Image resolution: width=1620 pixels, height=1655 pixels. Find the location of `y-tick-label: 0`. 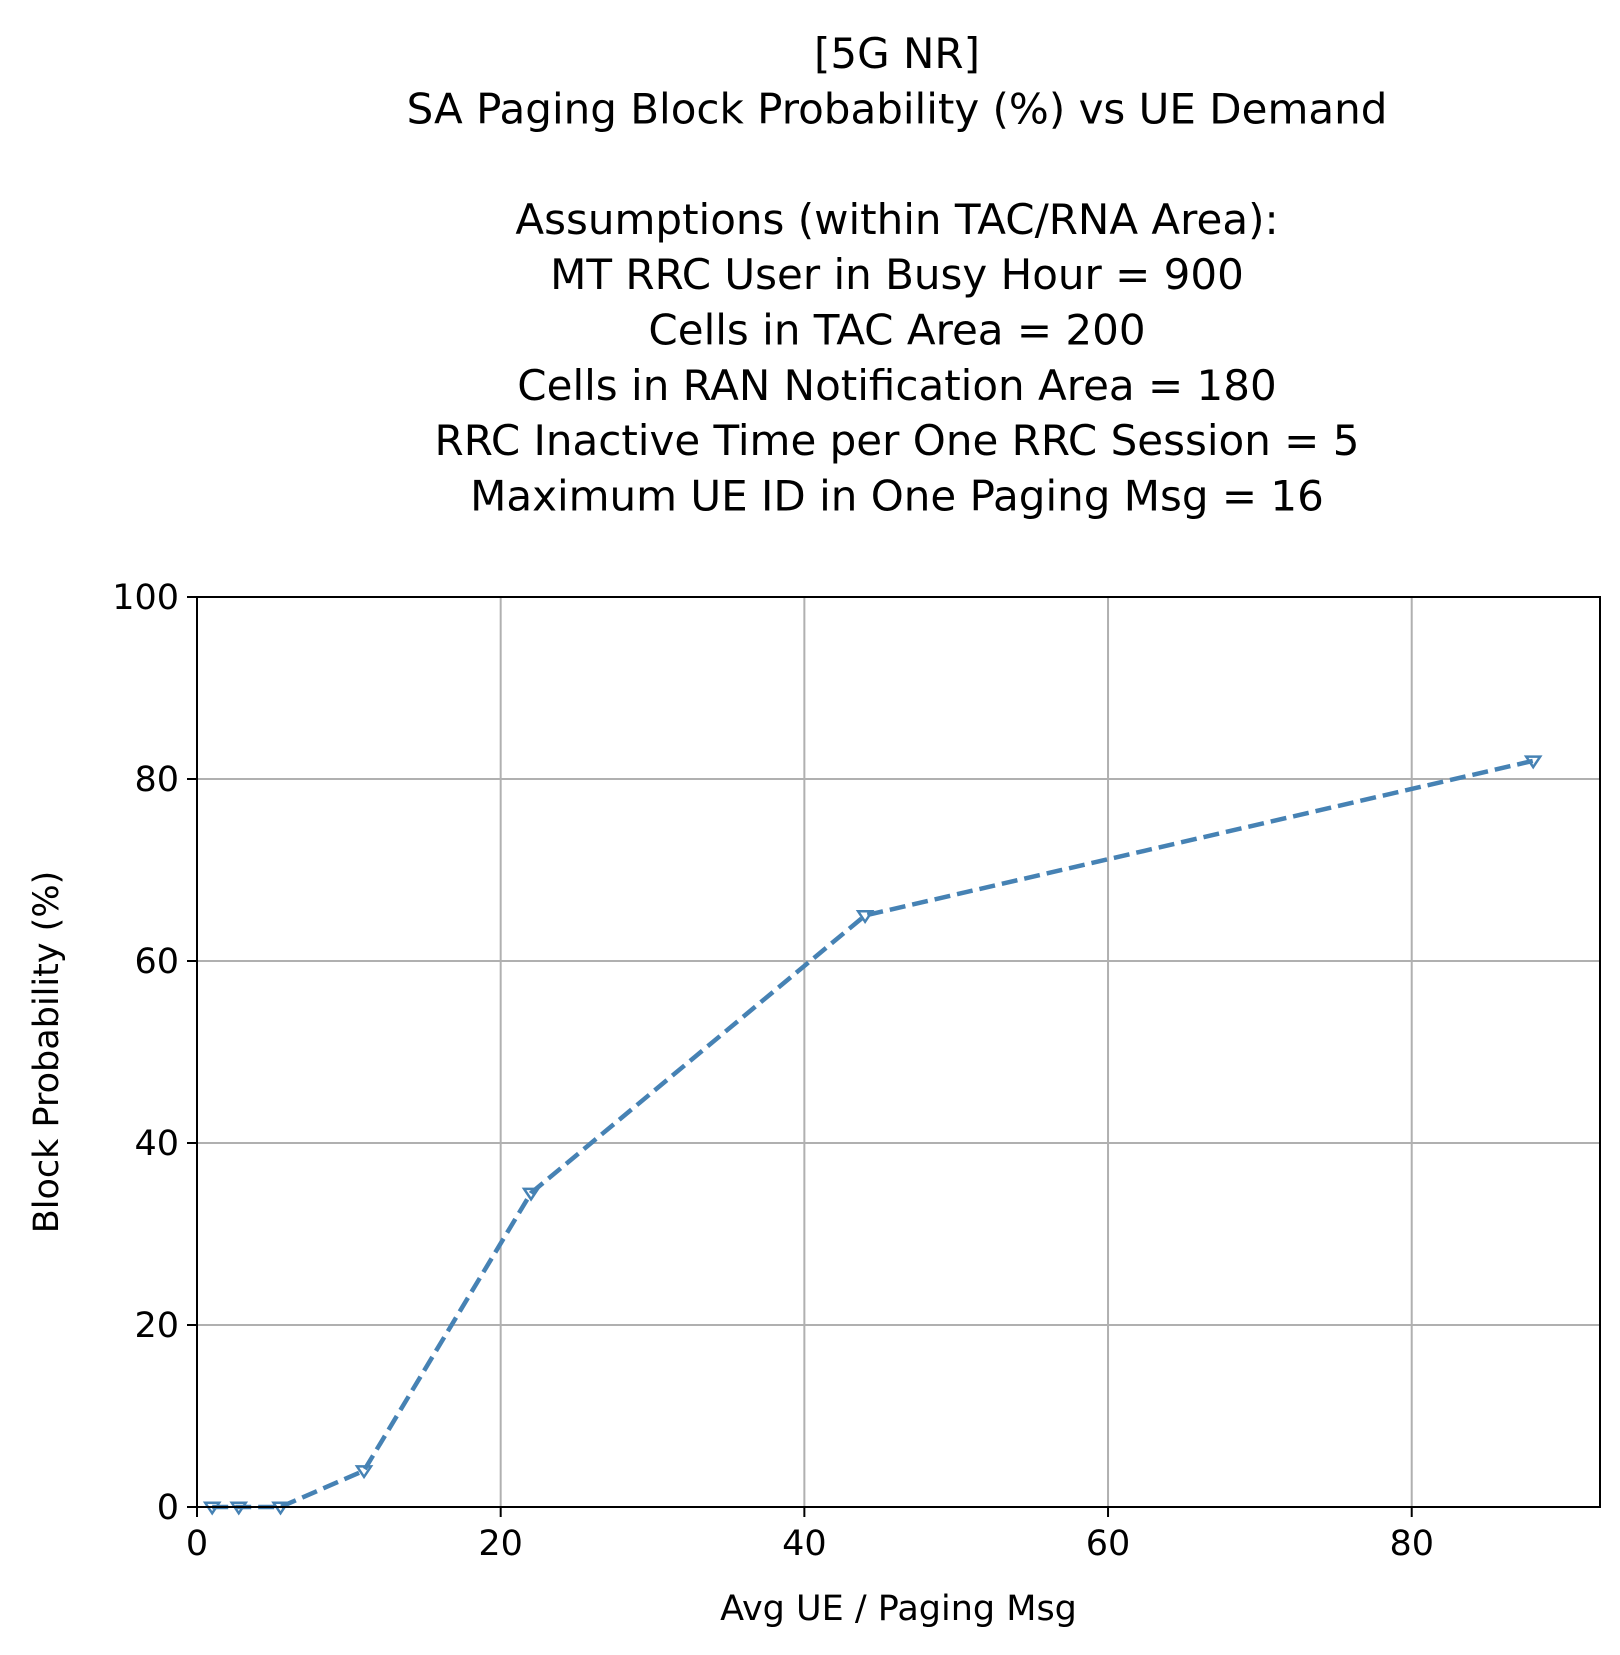

y-tick-label: 0 is located at coordinates (168, 1508).